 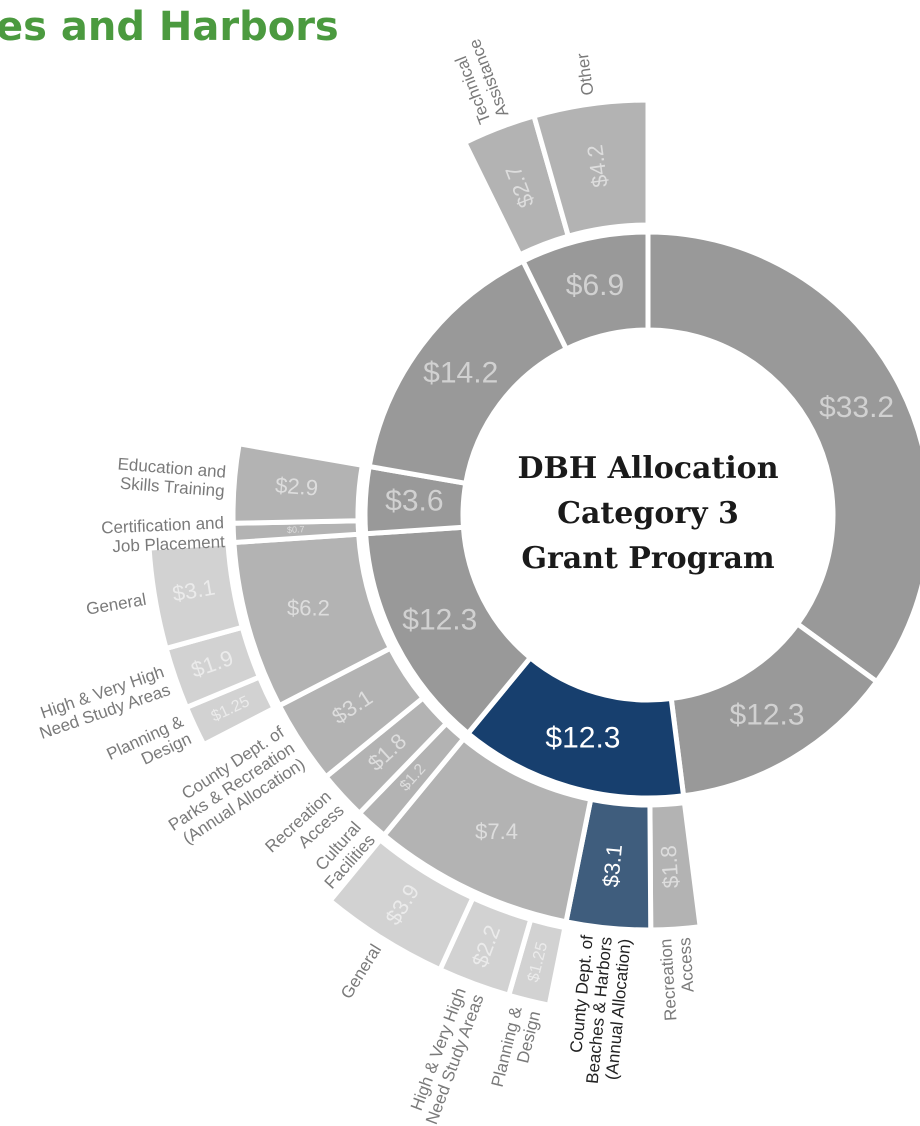 I want to click on value-label: $4.2, so click(x=597, y=166).